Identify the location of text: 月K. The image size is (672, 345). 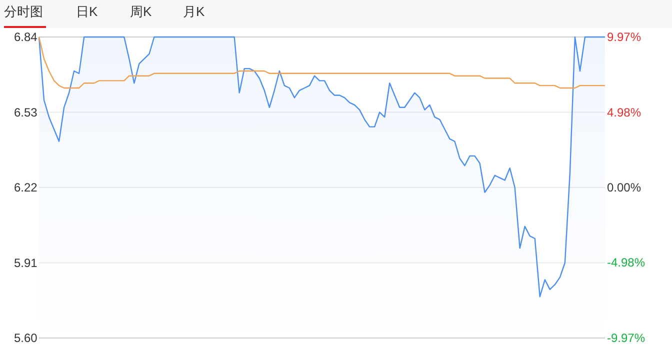
(194, 11).